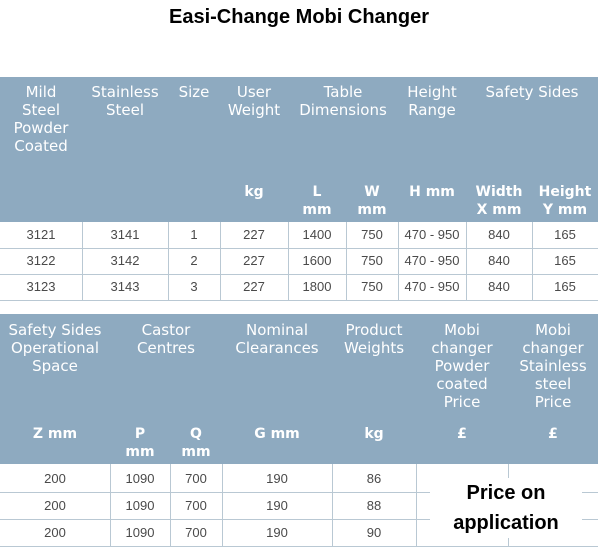 The image size is (598, 554). What do you see at coordinates (565, 201) in the screenshot?
I see `unit-safety-height: Height Y mm` at bounding box center [565, 201].